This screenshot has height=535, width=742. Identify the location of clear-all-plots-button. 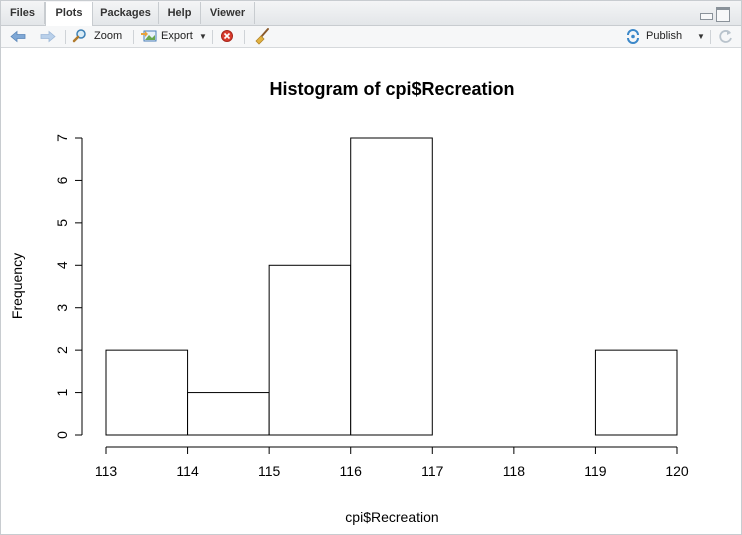
(262, 36).